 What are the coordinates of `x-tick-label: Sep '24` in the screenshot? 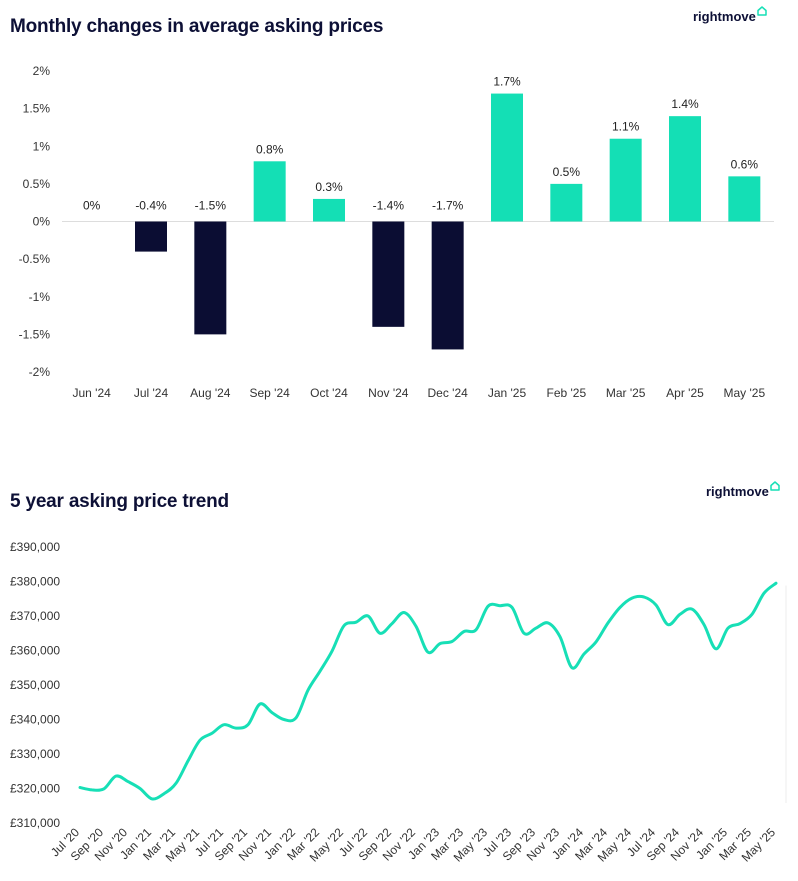 It's located at (270, 393).